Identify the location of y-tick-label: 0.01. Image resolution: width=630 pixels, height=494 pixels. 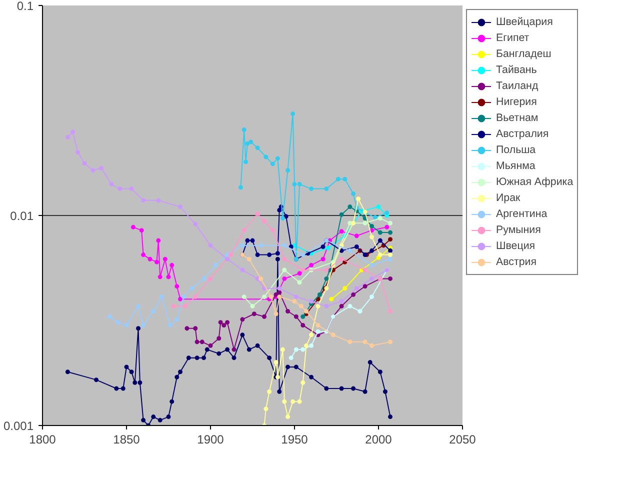
(22, 216).